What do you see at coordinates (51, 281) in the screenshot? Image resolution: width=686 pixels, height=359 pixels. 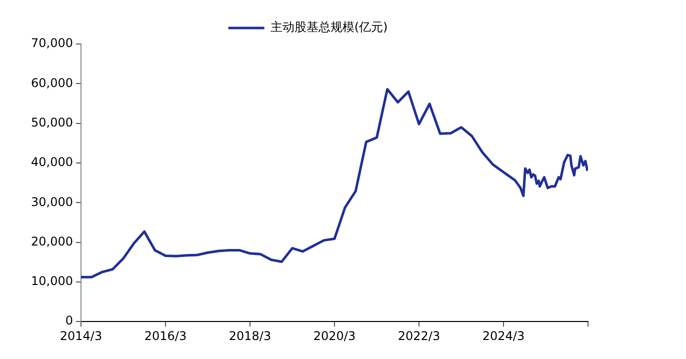 I see `y-tick-label: 10,000` at bounding box center [51, 281].